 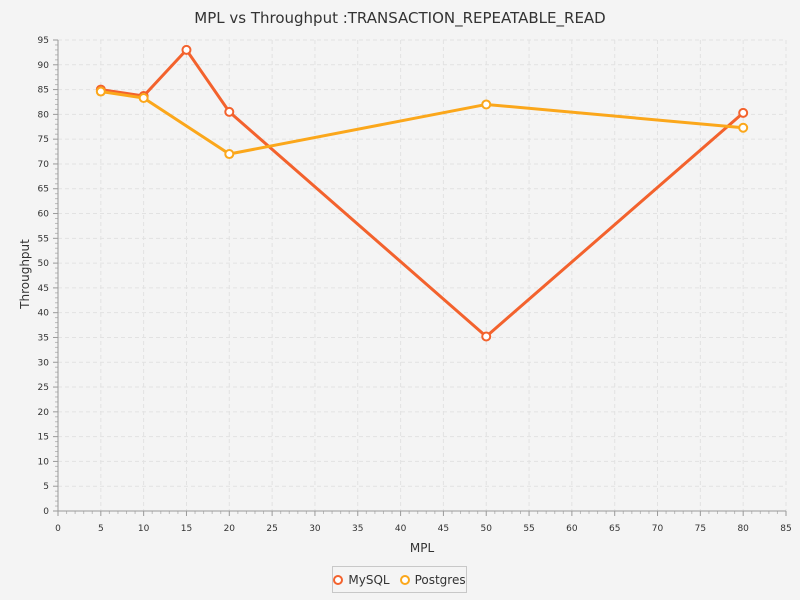 What do you see at coordinates (44, 314) in the screenshot?
I see `y-tick-label: 40` at bounding box center [44, 314].